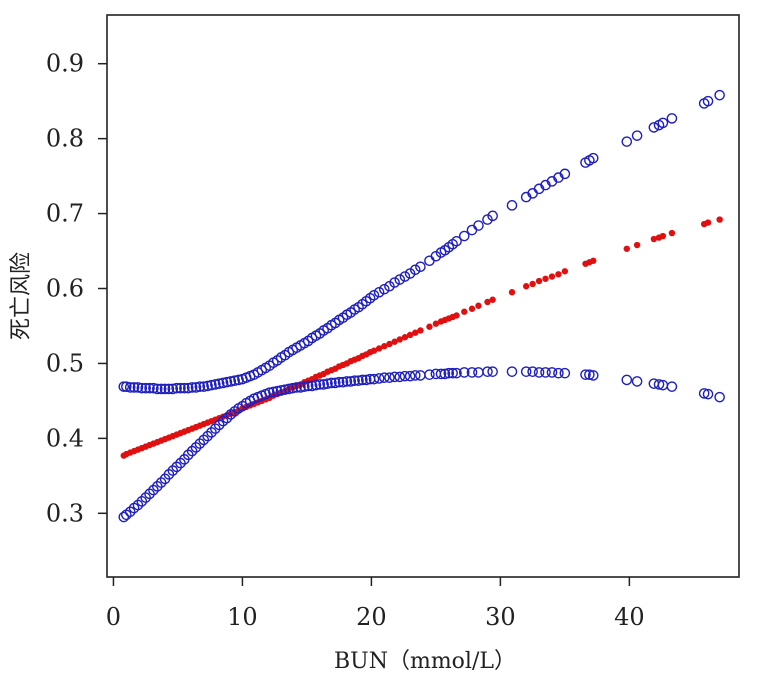 The image size is (768, 697). I want to click on y-axis-title: 死亡风险, so click(21, 296).